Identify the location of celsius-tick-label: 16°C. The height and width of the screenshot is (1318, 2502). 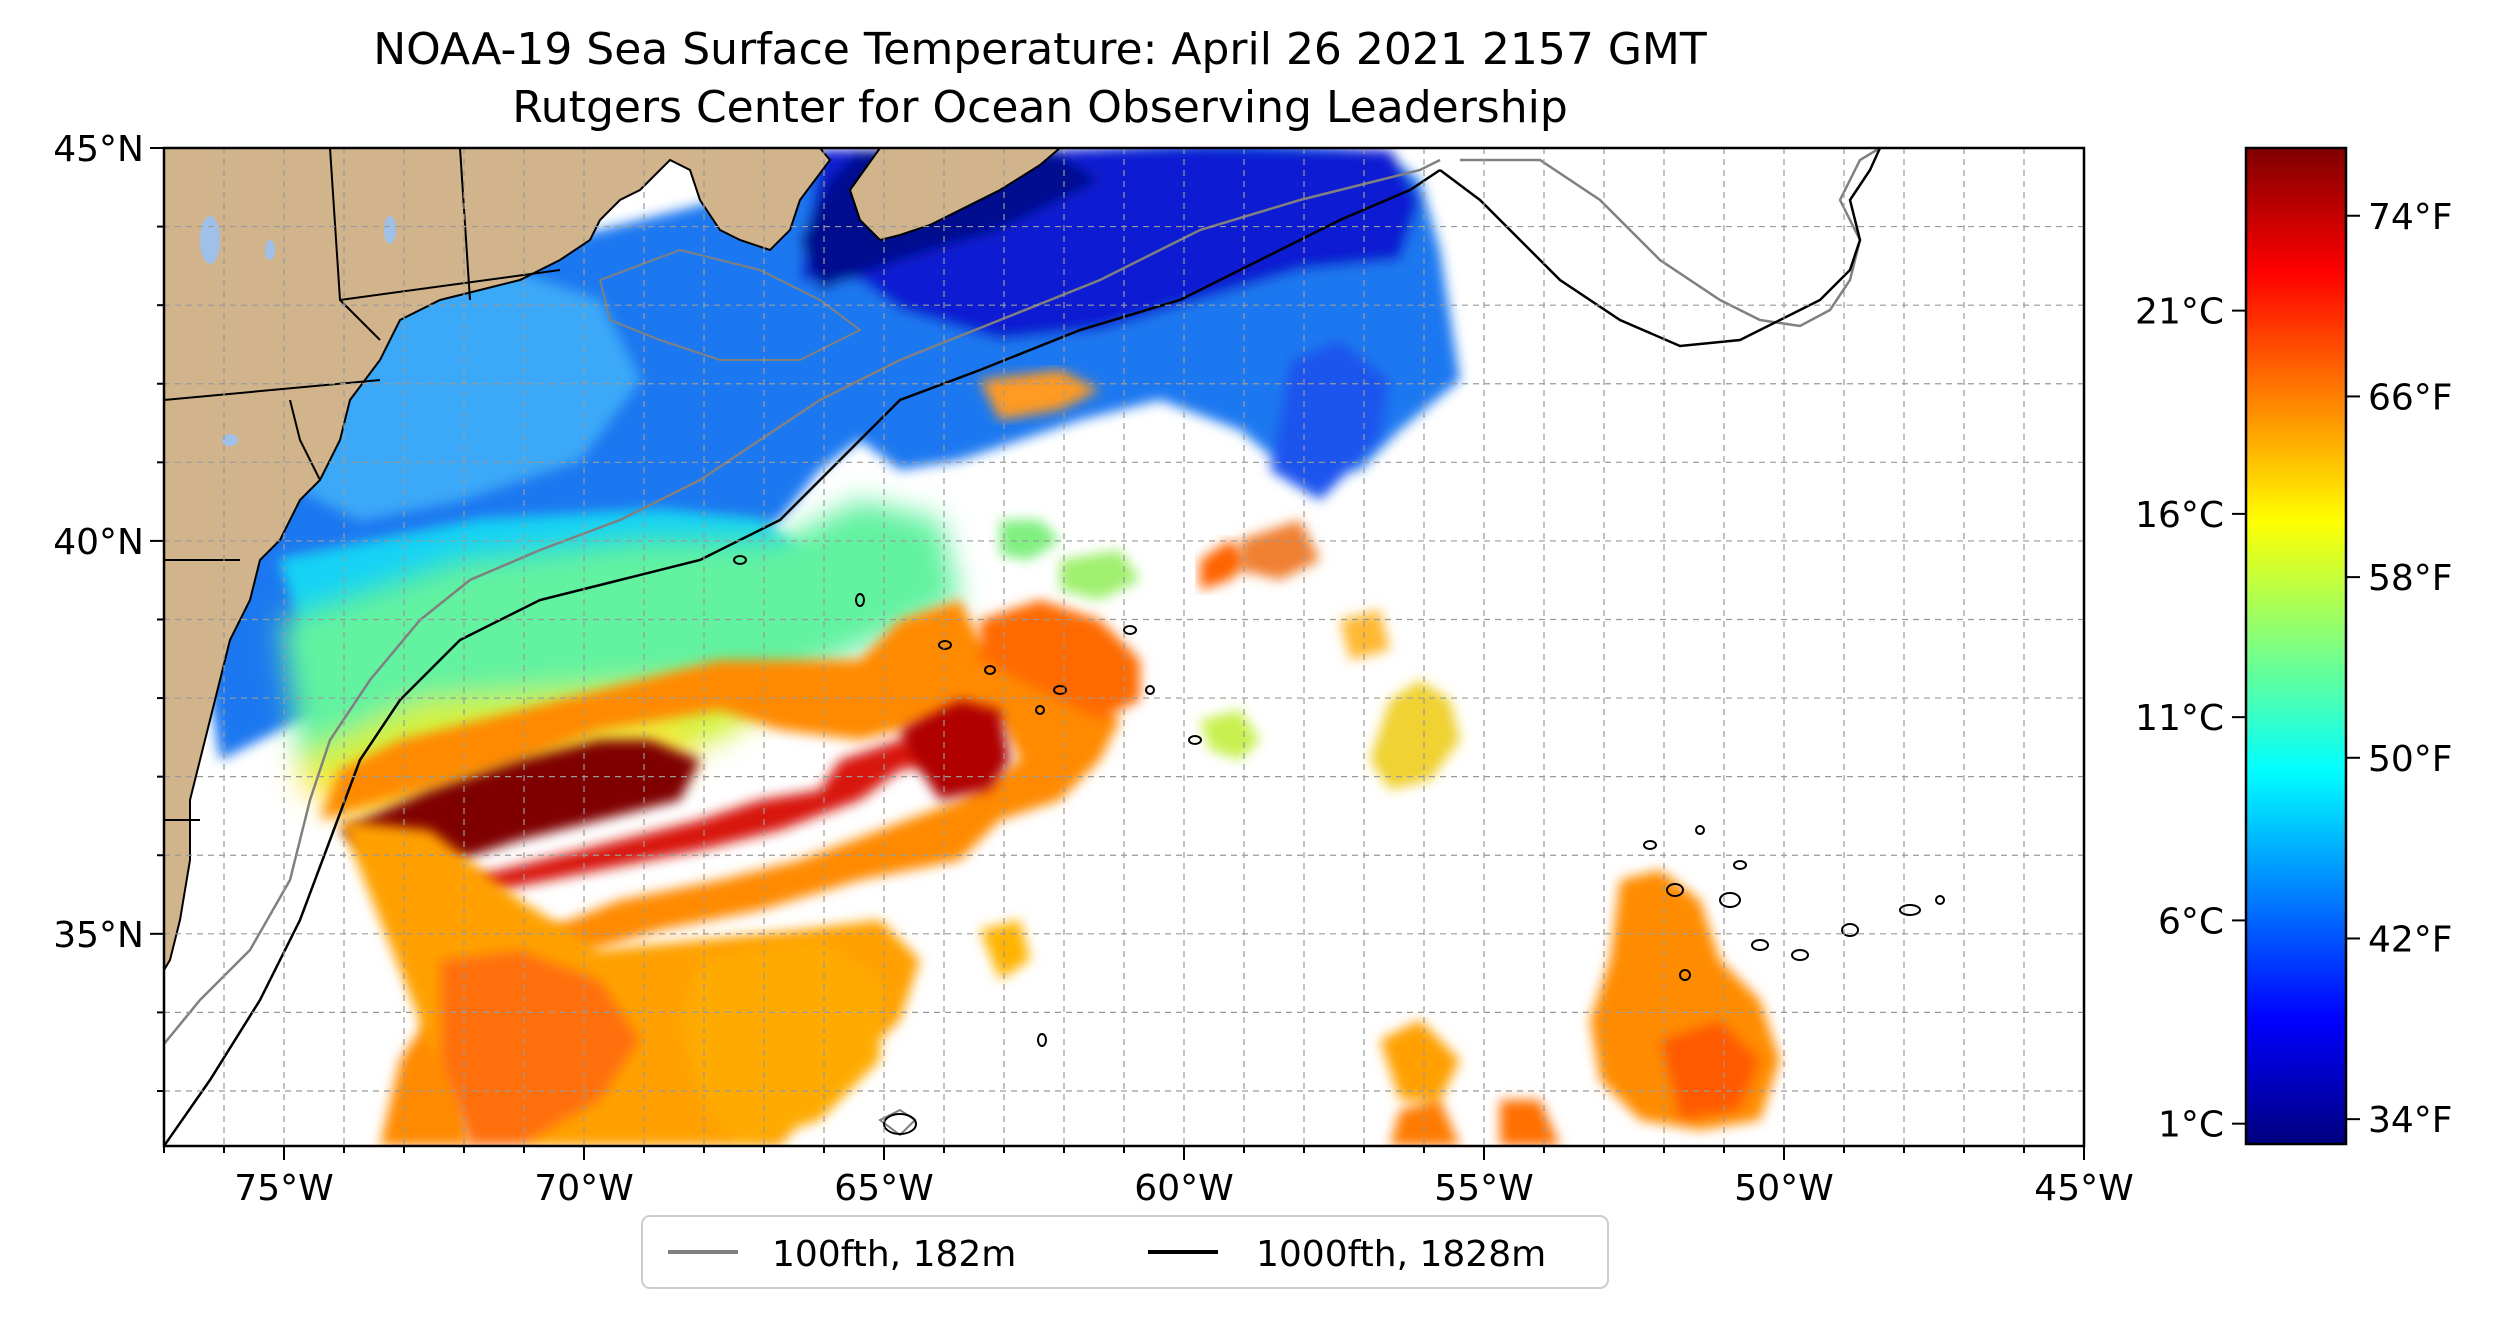
(2179, 515).